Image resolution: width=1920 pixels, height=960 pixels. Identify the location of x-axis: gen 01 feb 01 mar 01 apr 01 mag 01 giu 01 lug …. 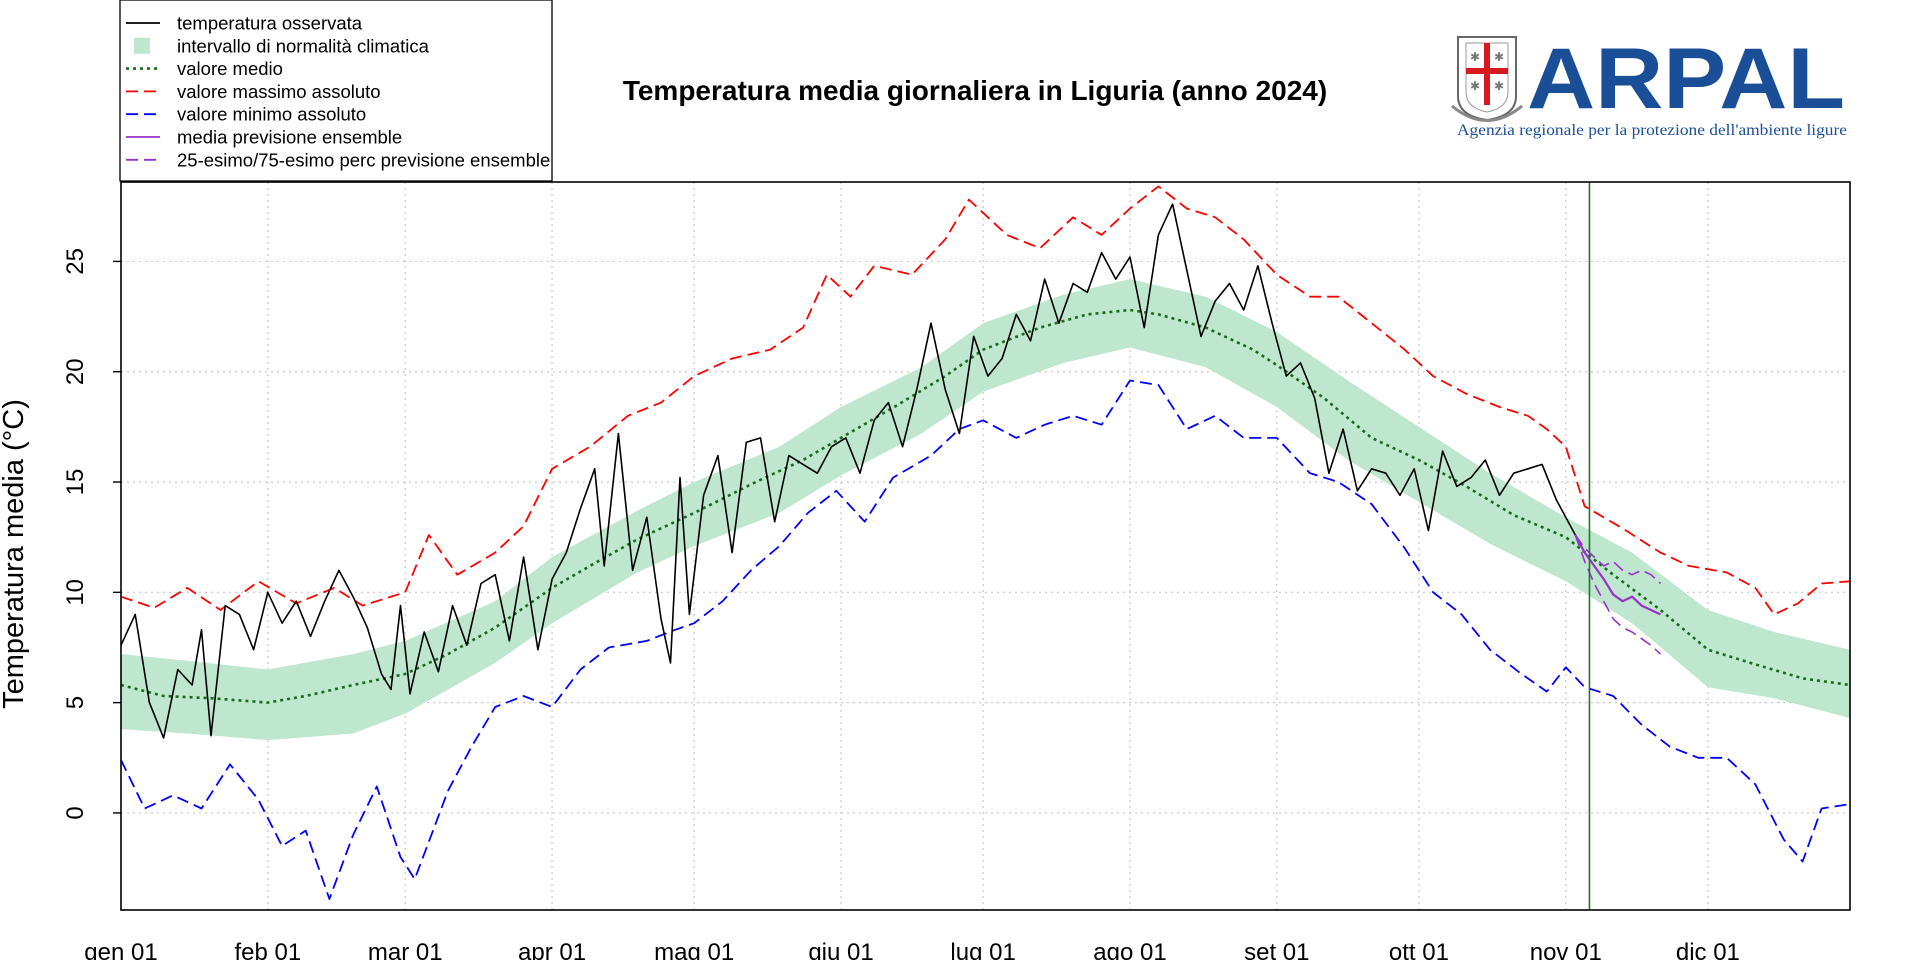
(912, 949).